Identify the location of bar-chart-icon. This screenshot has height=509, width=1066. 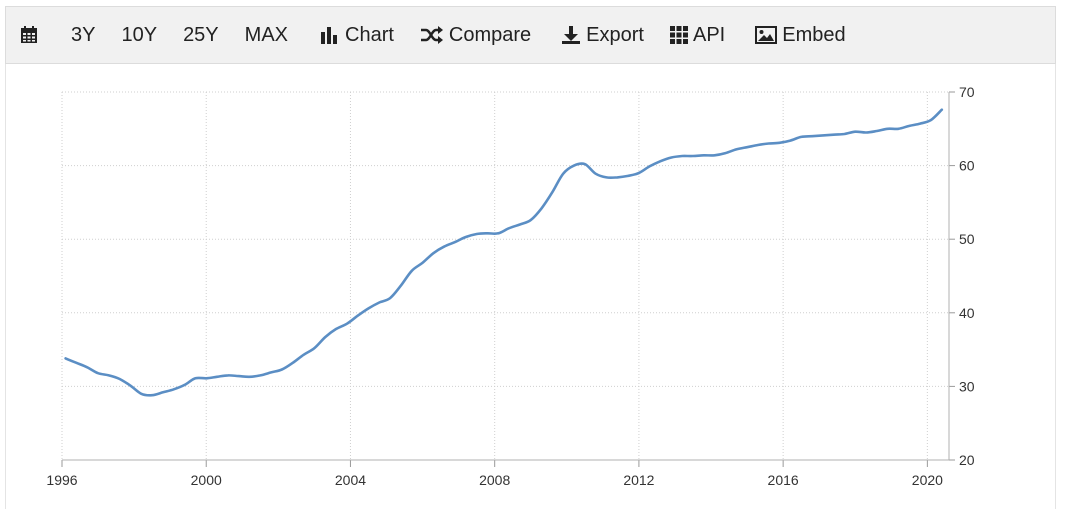
(330, 35).